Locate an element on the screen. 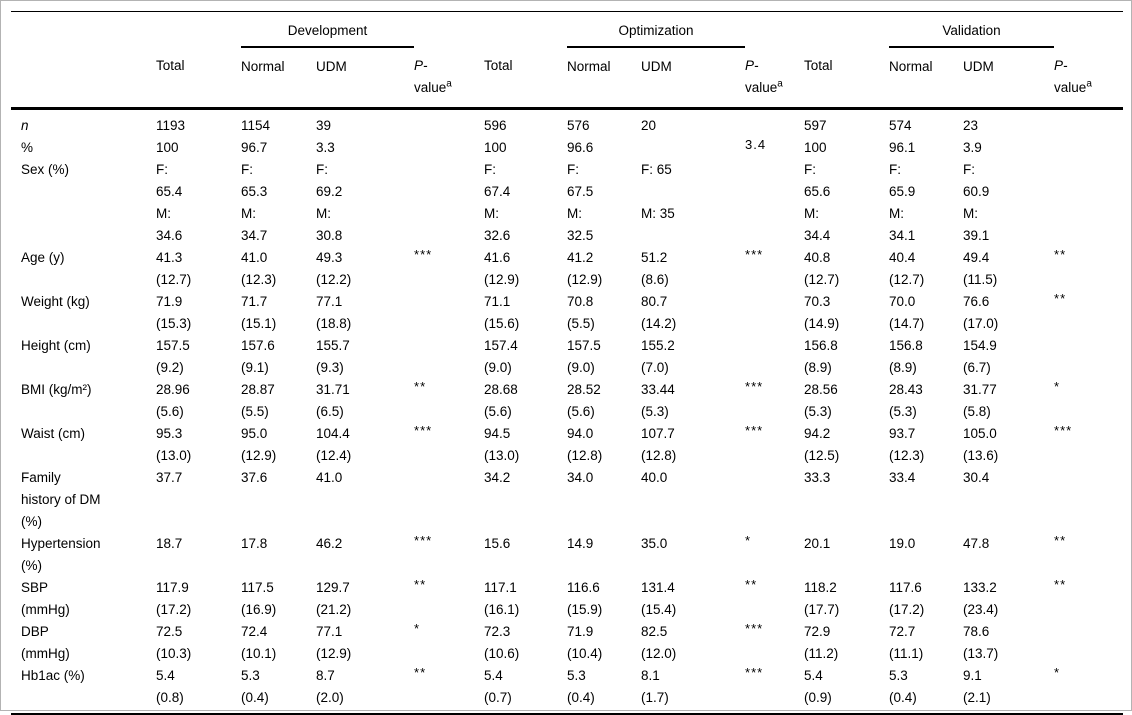 This screenshot has height=715, width=1132. data-cell: M: 34.6 is located at coordinates (169, 224).